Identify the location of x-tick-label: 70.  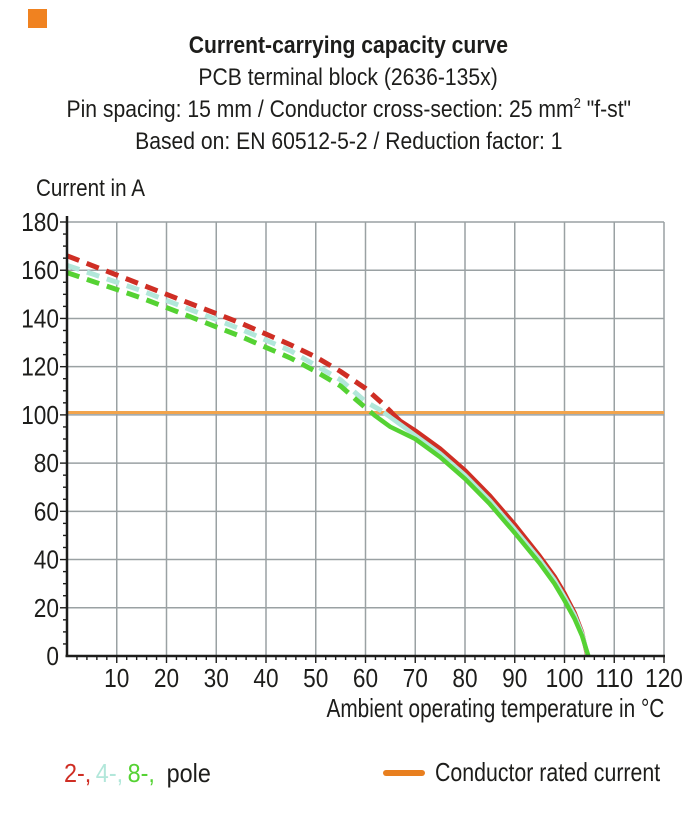
(415, 678).